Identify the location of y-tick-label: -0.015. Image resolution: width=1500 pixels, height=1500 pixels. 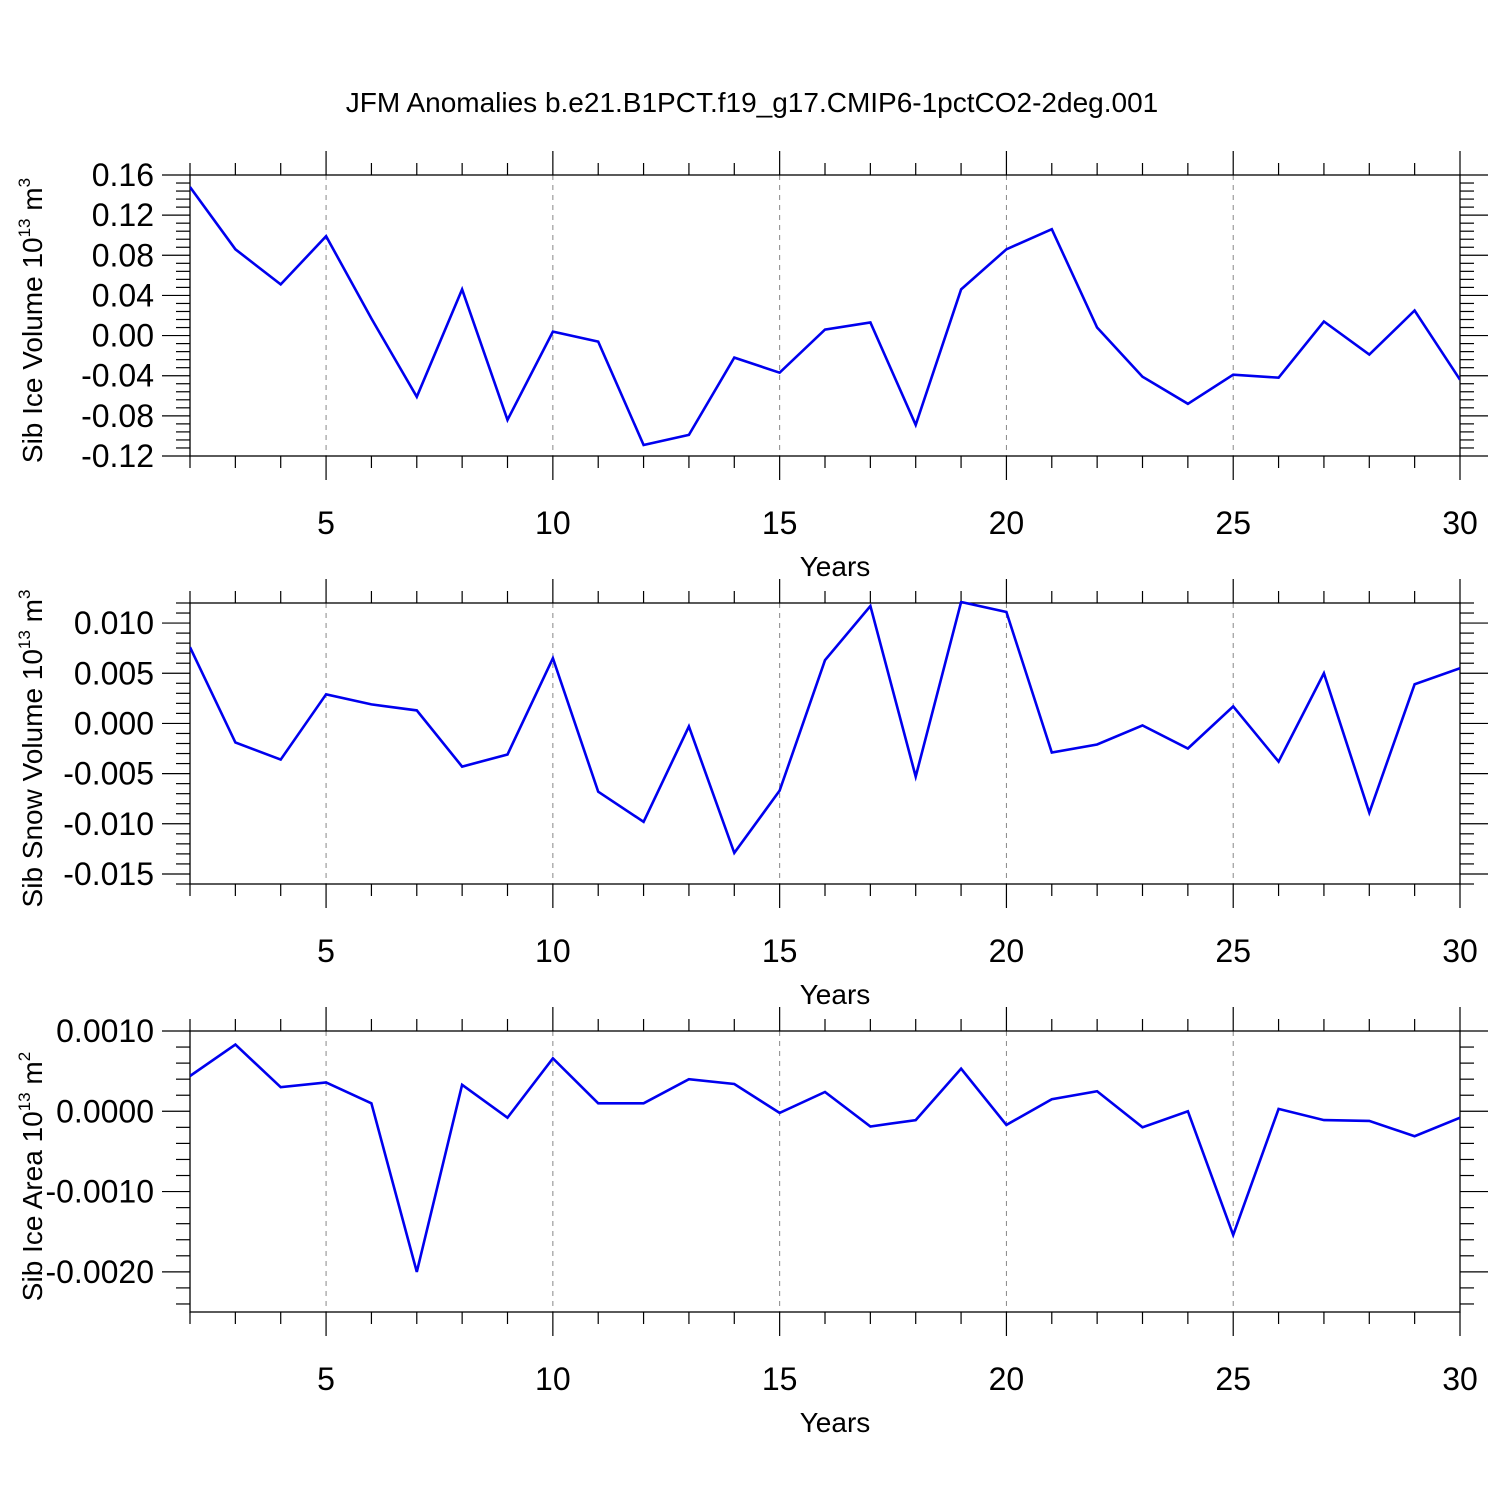
(108, 874).